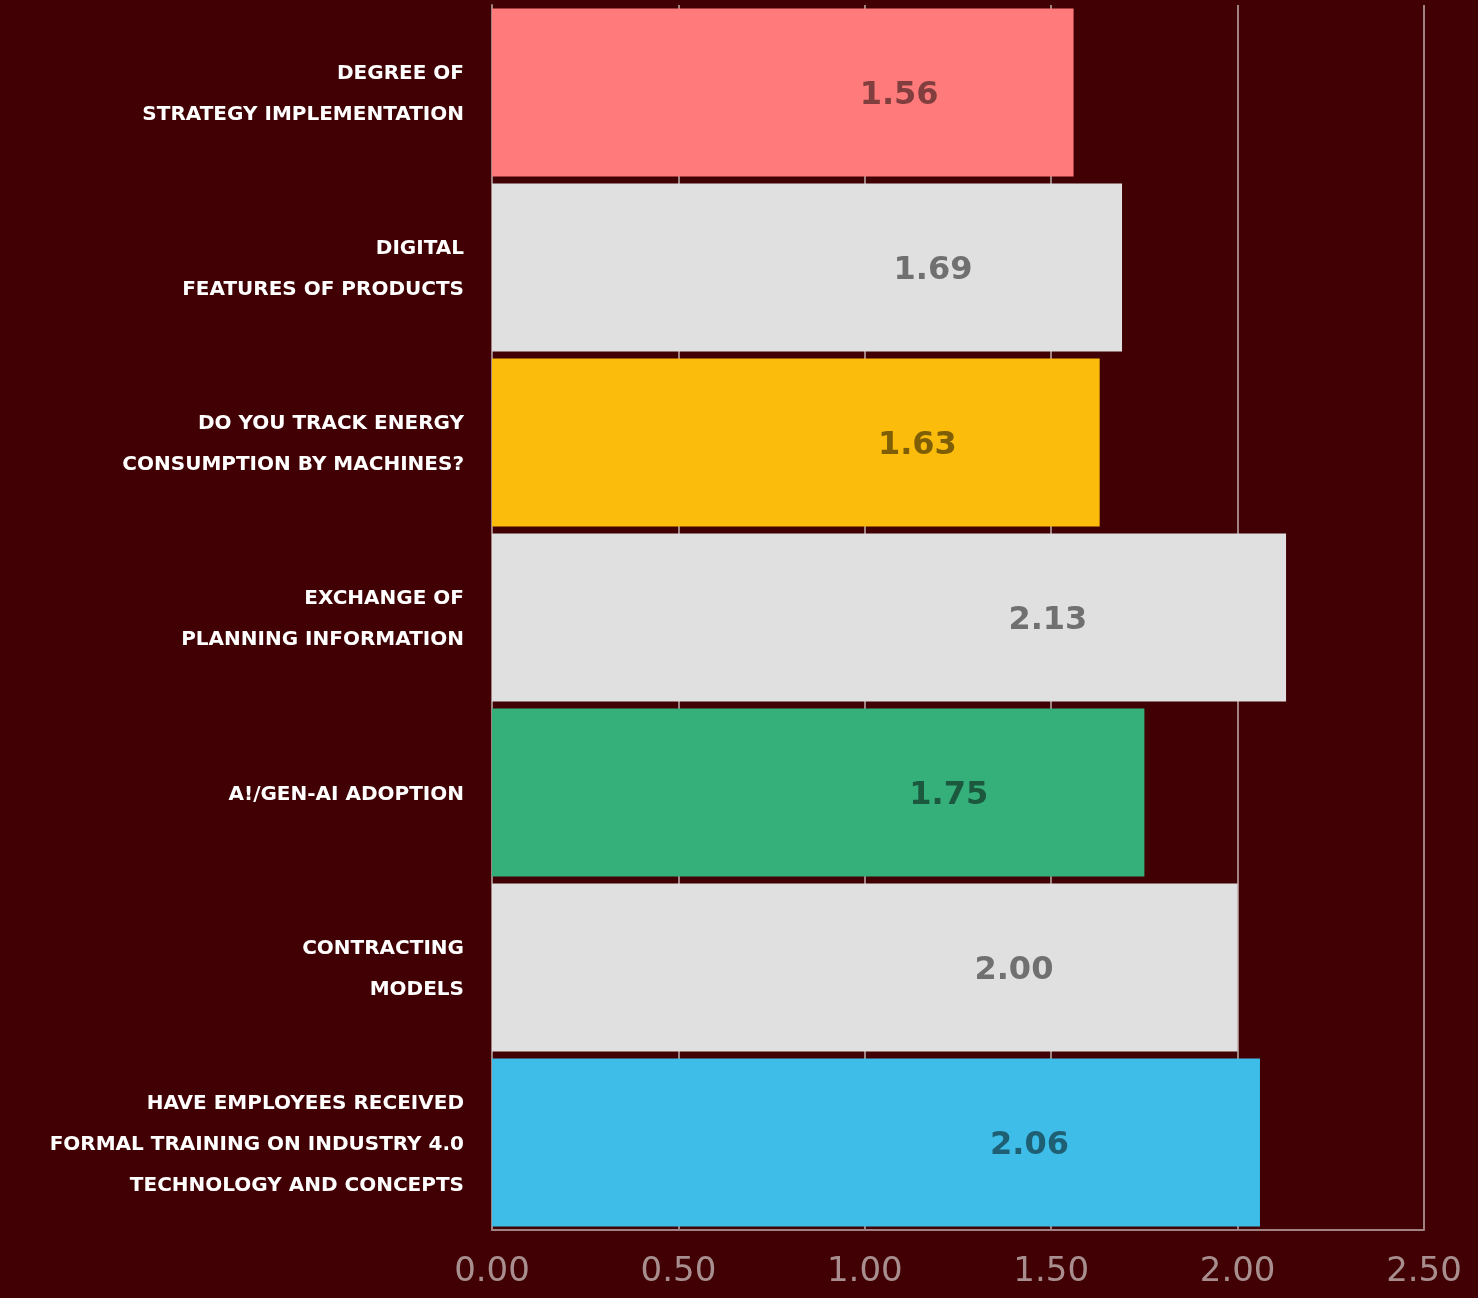 The width and height of the screenshot is (1478, 1298). Describe the element at coordinates (323, 267) in the screenshot. I see `y-tick-label: DIGITAL FEATURES OF PRODUCTS` at that location.